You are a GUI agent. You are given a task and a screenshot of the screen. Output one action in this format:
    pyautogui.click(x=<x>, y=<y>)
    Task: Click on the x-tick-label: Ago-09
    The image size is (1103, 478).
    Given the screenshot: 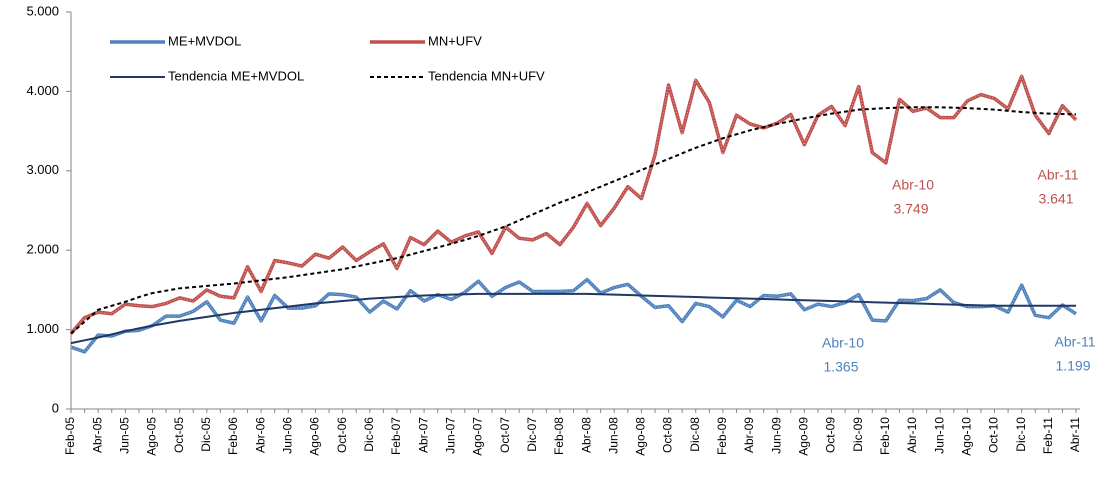 What is the action you would take?
    pyautogui.click(x=804, y=436)
    